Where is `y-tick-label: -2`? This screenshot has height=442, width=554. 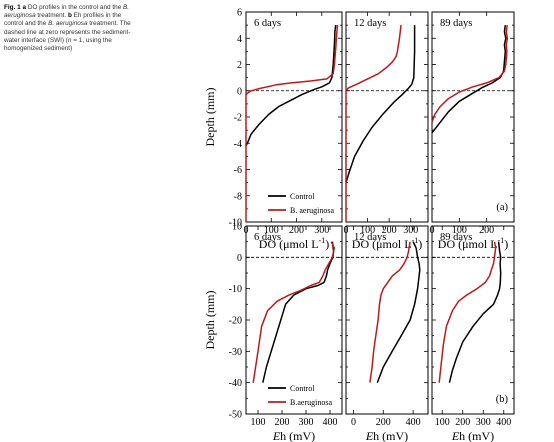
y-tick-label: -2 is located at coordinates (238, 118).